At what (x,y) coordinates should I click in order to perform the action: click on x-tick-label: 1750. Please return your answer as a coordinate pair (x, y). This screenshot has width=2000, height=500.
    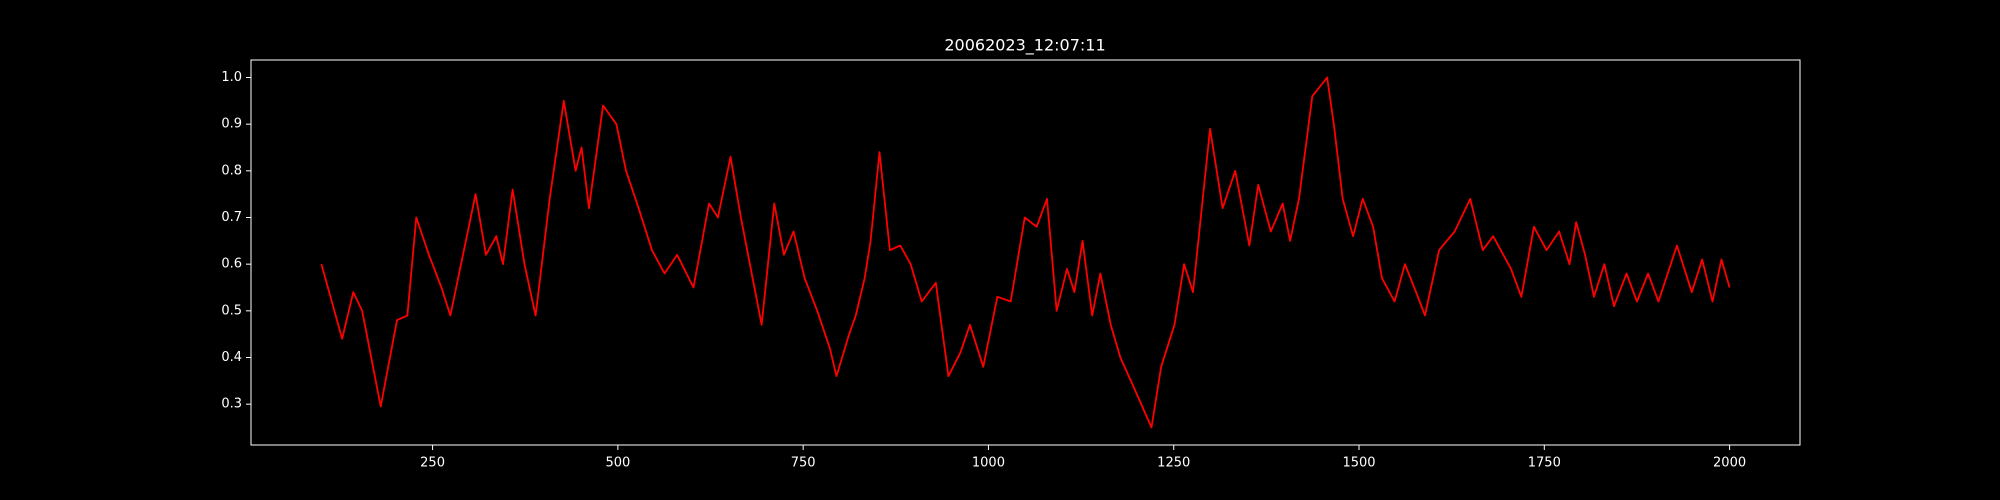
    Looking at the image, I should click on (1544, 463).